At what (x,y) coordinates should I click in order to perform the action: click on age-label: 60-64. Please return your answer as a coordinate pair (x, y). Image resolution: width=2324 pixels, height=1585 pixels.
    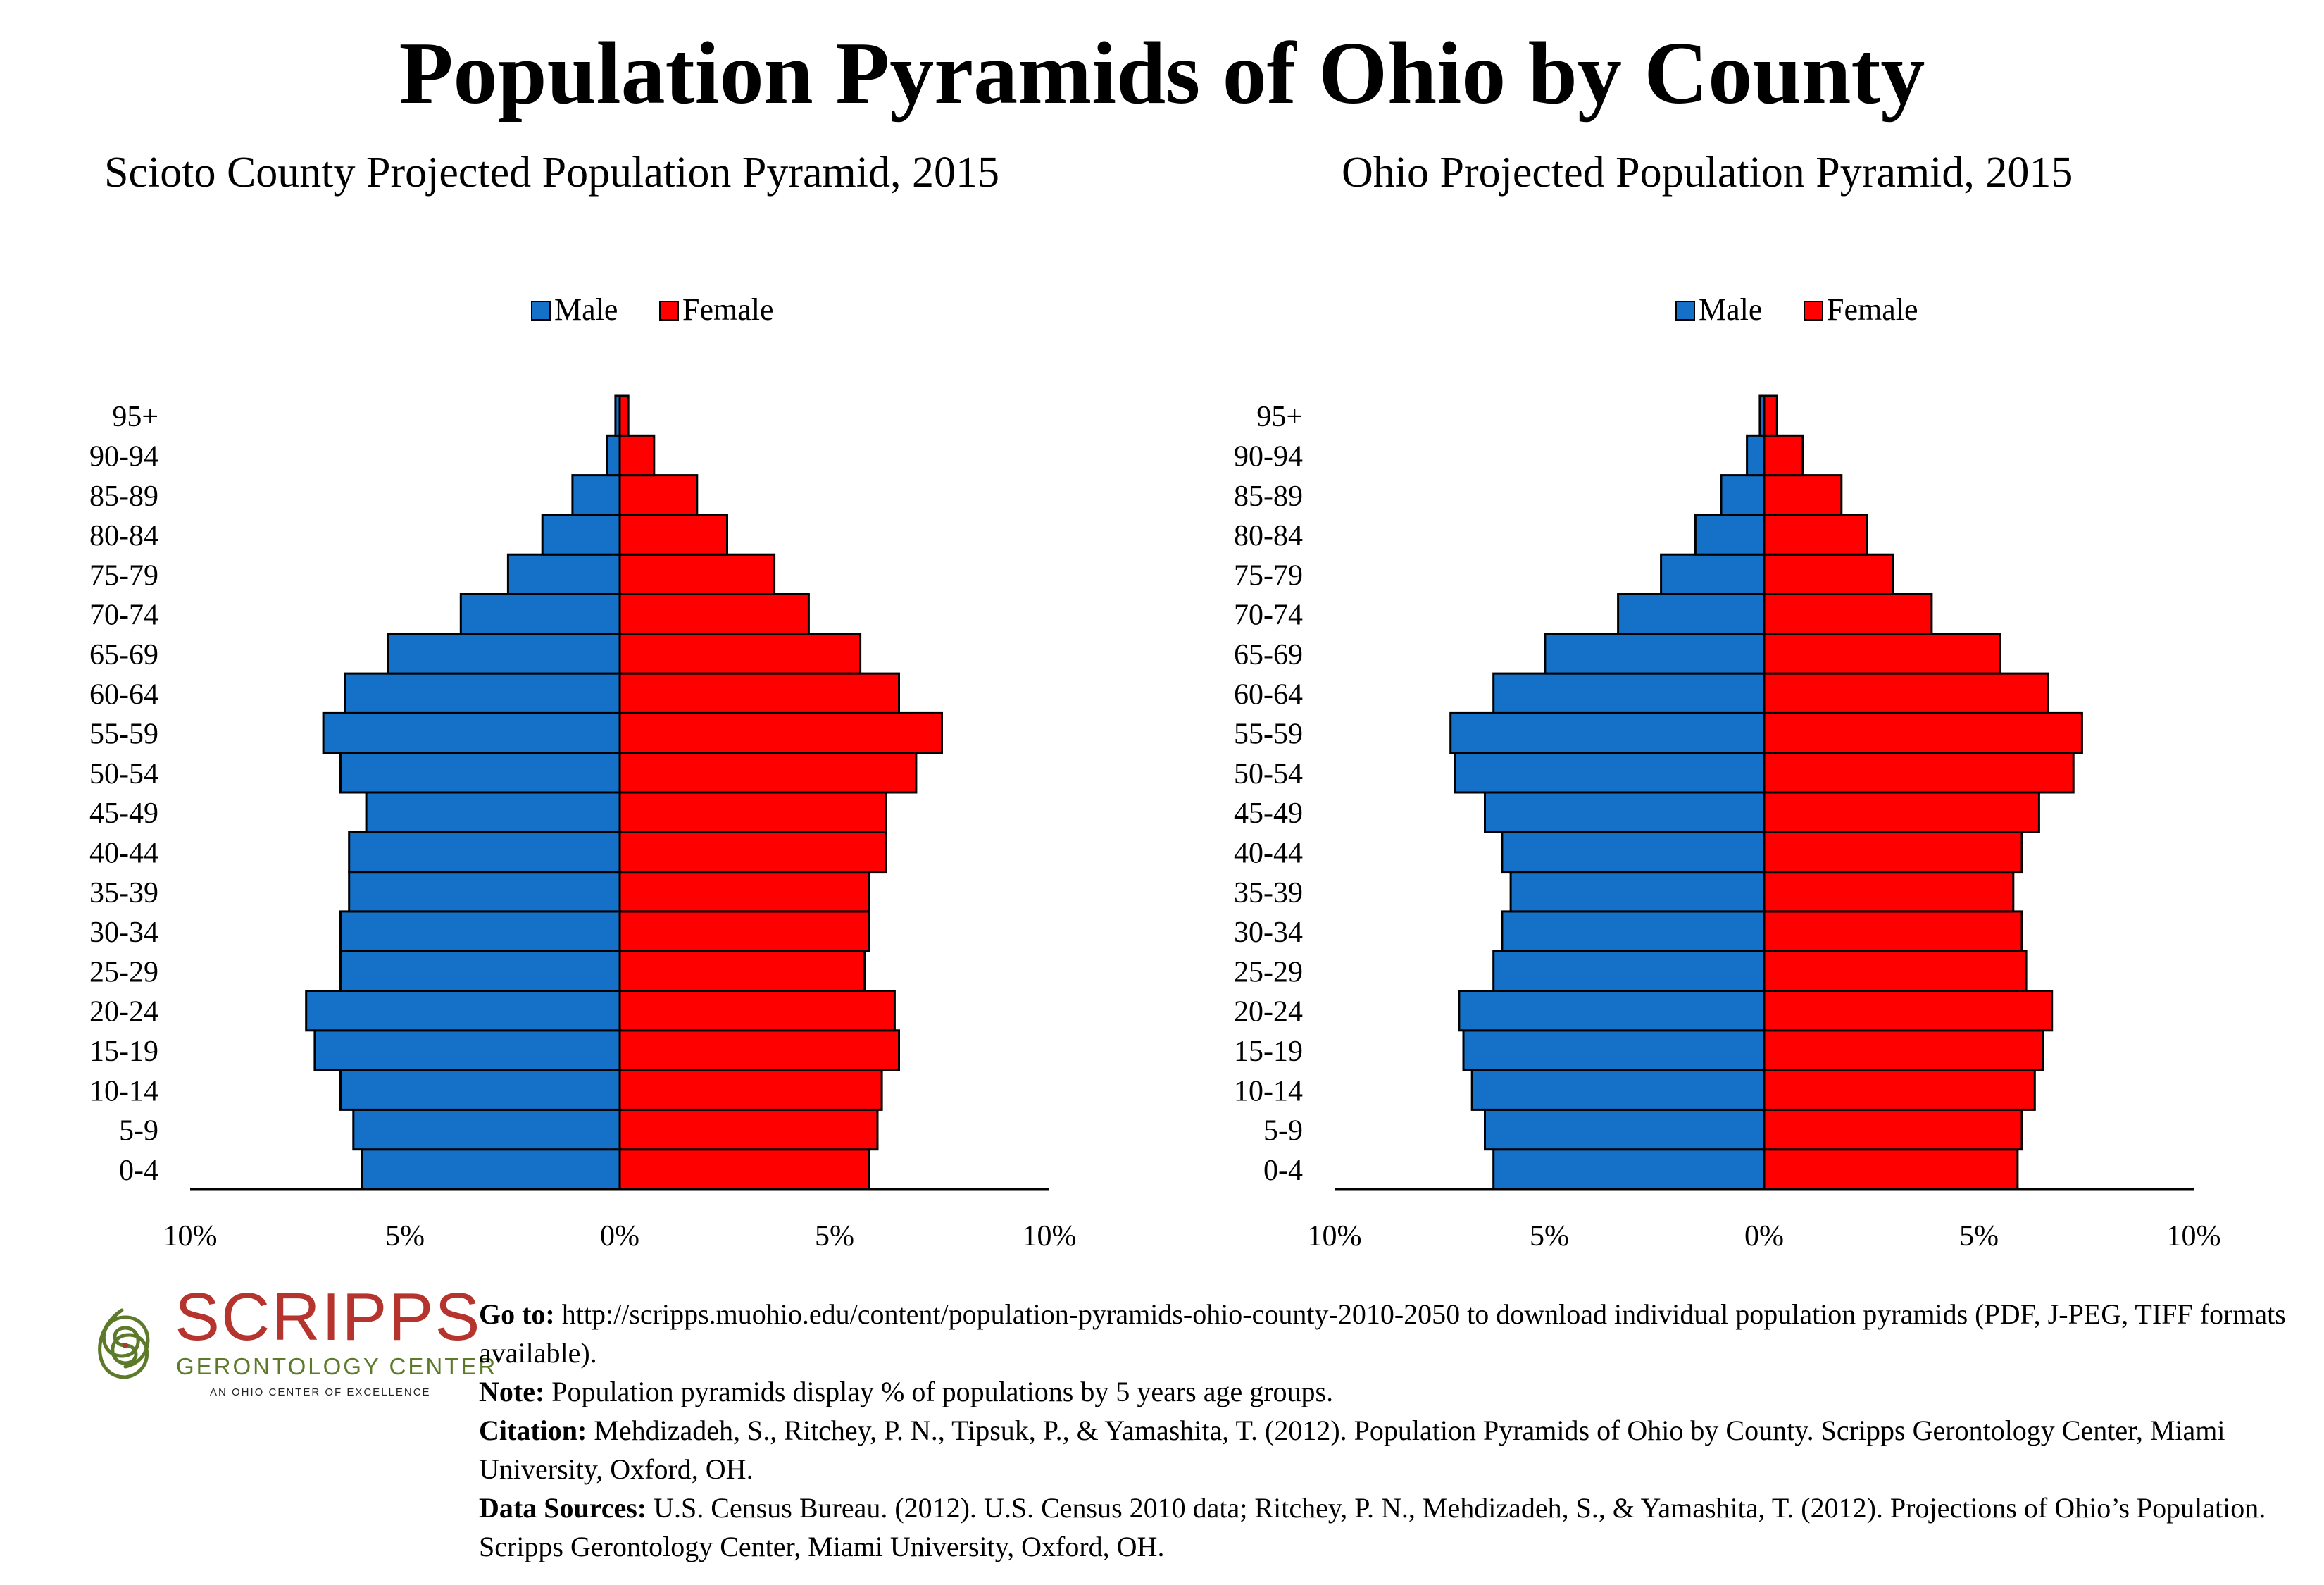
    Looking at the image, I should click on (123, 694).